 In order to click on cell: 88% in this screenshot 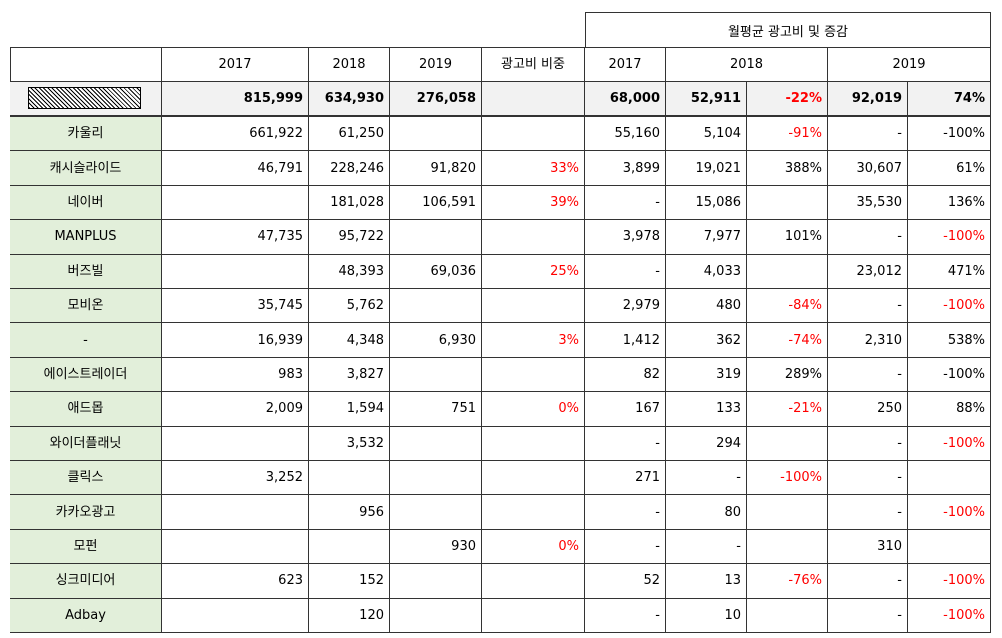, I will do `click(949, 409)`.